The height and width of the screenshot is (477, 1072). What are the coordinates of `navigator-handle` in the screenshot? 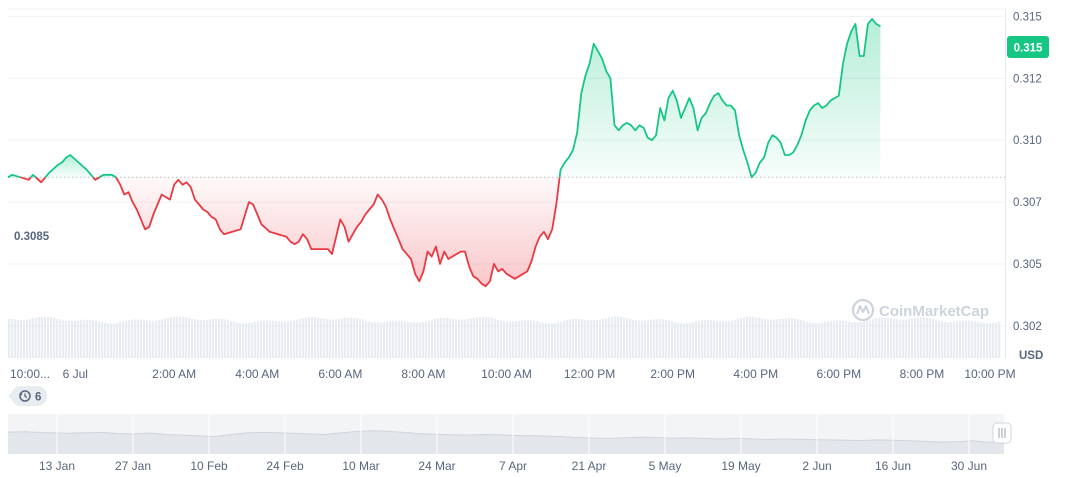 It's located at (1002, 433).